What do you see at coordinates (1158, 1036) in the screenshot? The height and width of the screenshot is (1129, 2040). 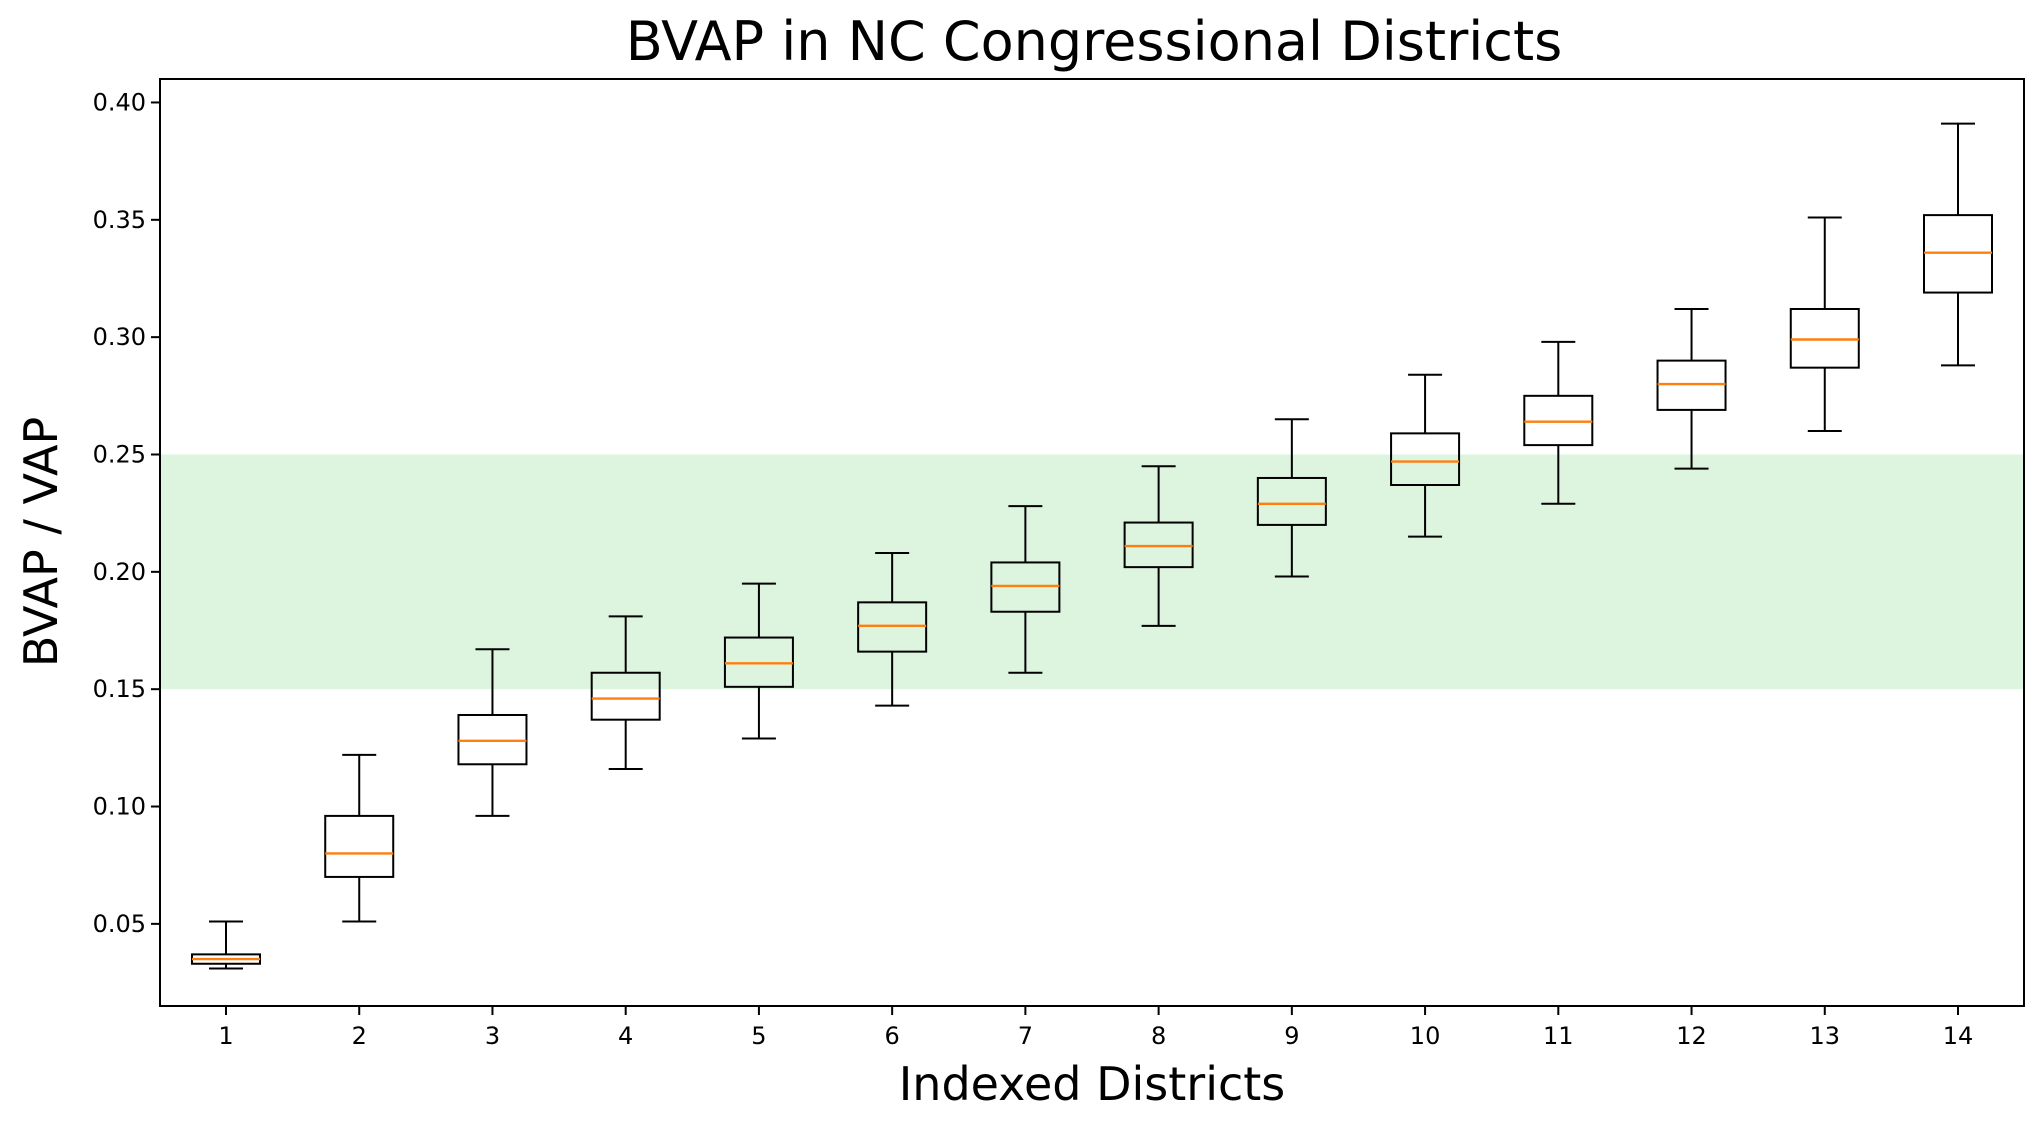 I see `x-tick-label: 8` at bounding box center [1158, 1036].